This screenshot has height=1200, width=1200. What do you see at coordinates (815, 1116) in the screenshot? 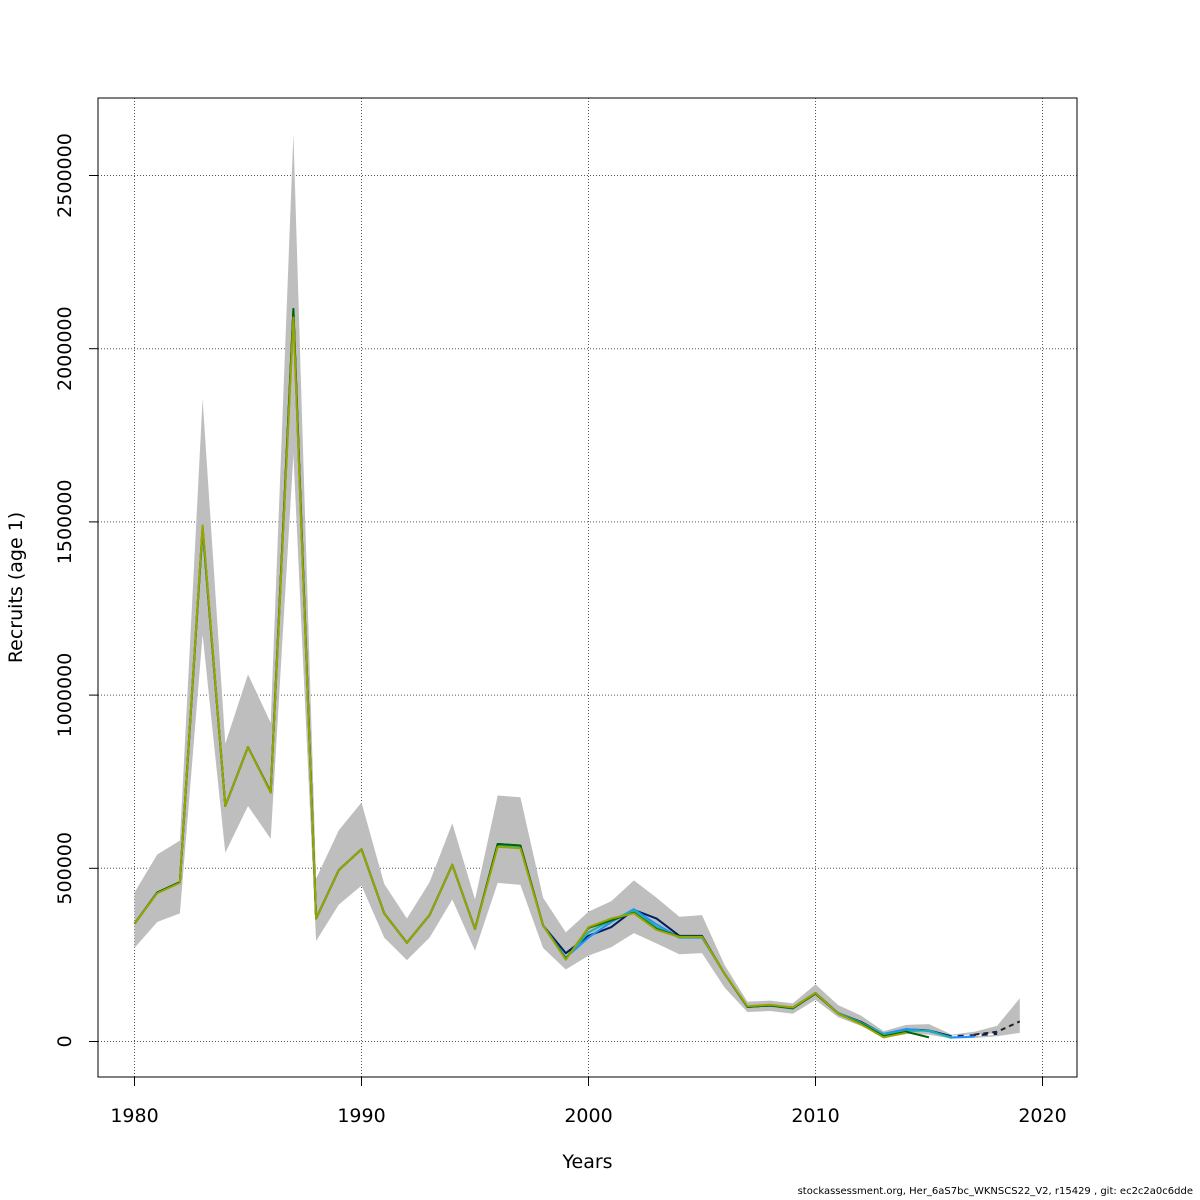
I see `x-tick-label: 2010` at bounding box center [815, 1116].